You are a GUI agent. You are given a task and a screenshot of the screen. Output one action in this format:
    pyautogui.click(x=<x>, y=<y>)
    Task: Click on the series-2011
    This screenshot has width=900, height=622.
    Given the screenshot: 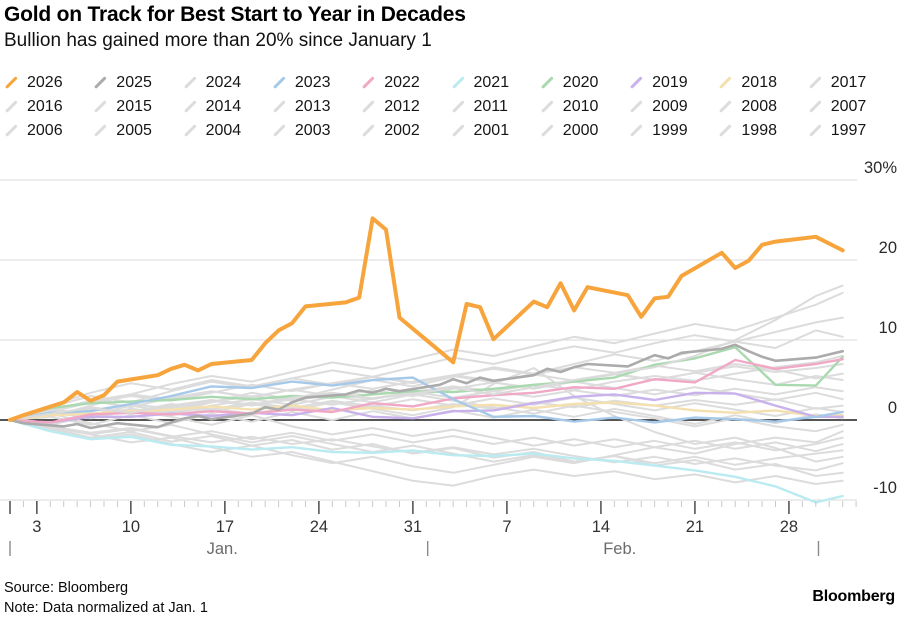 What is the action you would take?
    pyautogui.click(x=426, y=446)
    